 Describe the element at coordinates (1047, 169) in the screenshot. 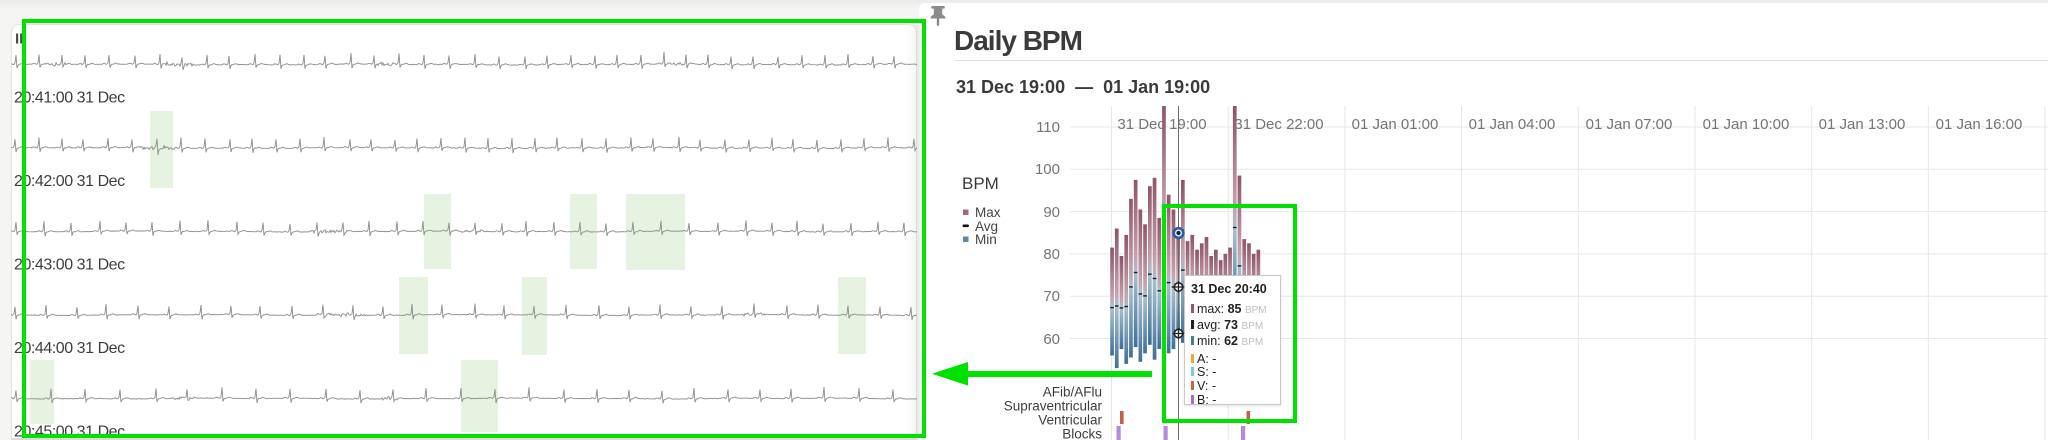

I see `svg-text: 100` at that location.